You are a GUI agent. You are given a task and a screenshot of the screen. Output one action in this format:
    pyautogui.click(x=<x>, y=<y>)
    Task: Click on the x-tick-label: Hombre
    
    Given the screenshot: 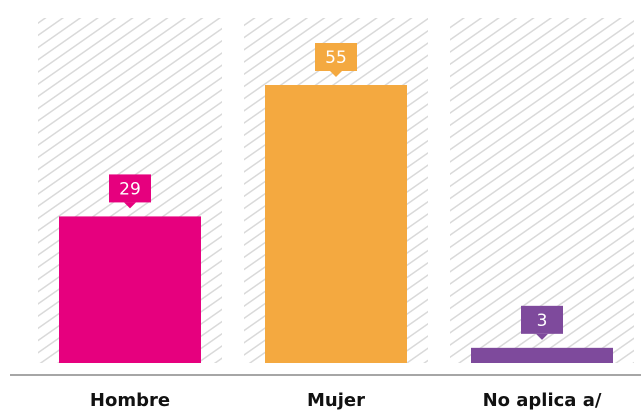 What is the action you would take?
    pyautogui.click(x=130, y=400)
    